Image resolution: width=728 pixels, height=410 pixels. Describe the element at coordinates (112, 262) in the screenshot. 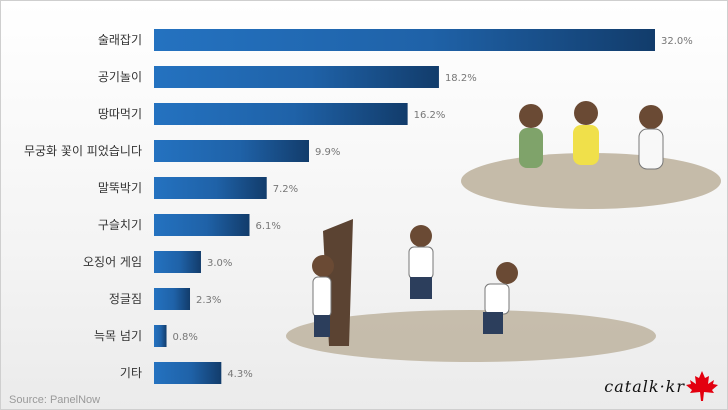

I see `category-label: 오징어 게임` at that location.